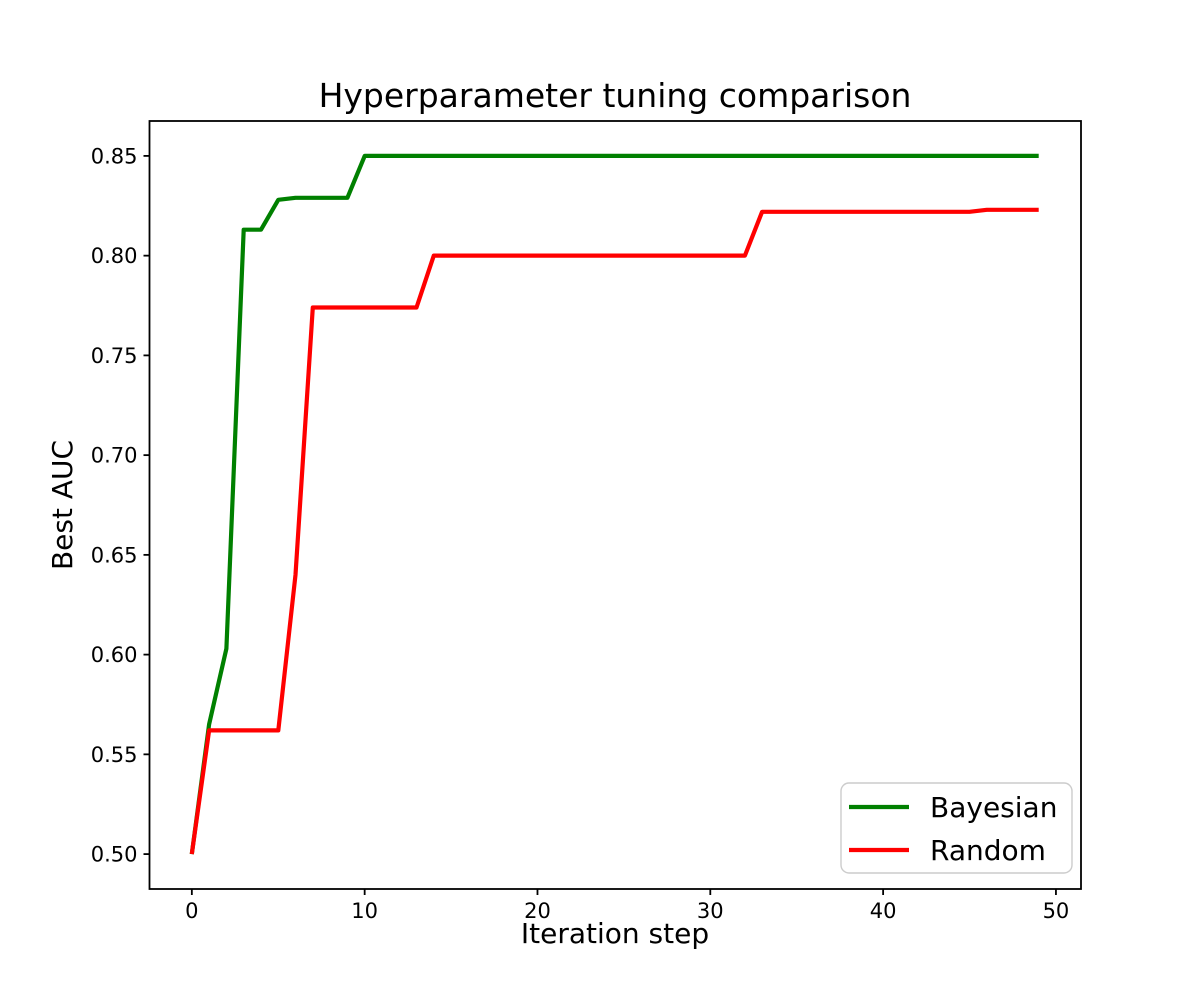  I want to click on legend-label-random: Random, so click(988, 850).